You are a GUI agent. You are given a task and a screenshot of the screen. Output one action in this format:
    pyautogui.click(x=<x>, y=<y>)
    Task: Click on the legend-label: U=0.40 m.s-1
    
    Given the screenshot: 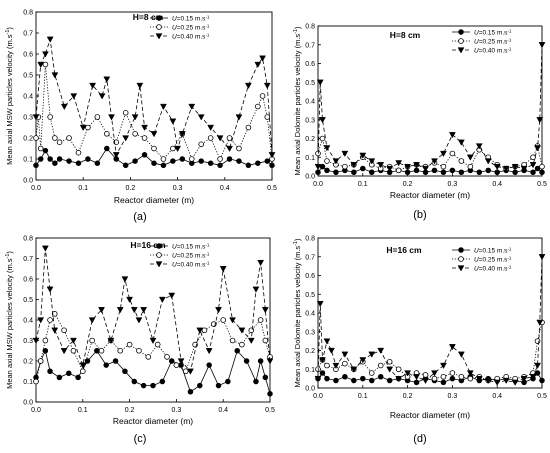 What is the action you would take?
    pyautogui.click(x=191, y=36)
    